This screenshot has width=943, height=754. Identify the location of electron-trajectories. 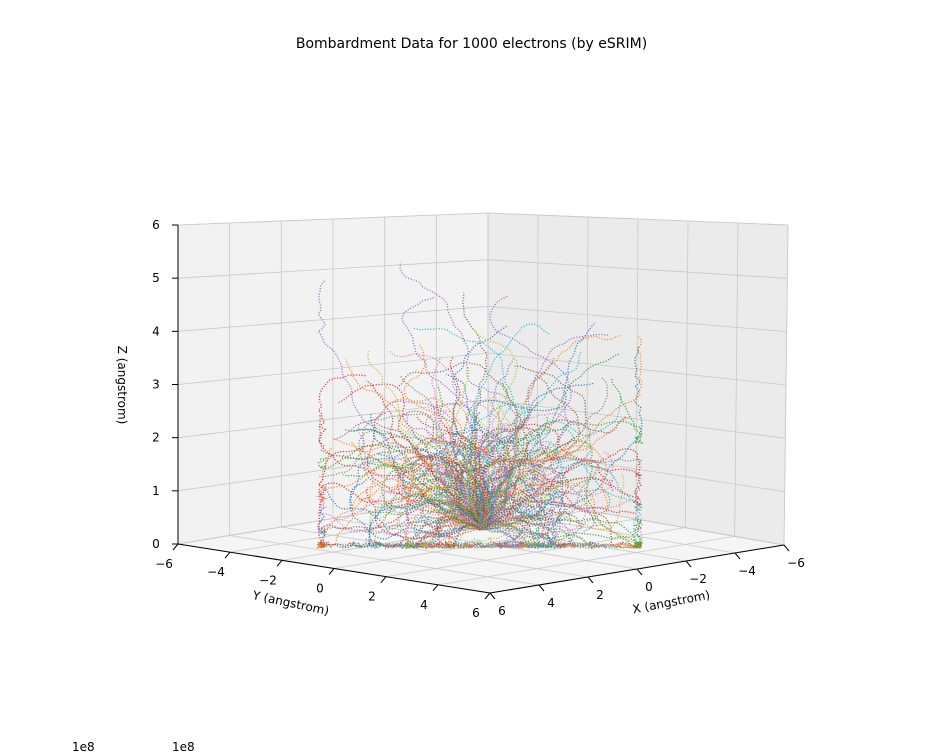
(480, 406).